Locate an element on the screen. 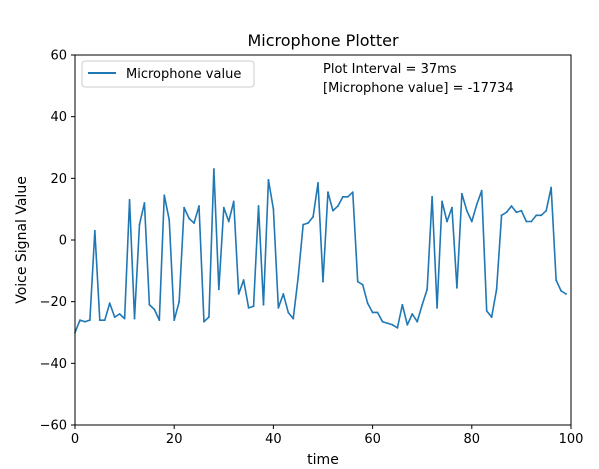 The image size is (599, 469). plot-interval-annotation: Plot Interval = 37ms is located at coordinates (390, 69).